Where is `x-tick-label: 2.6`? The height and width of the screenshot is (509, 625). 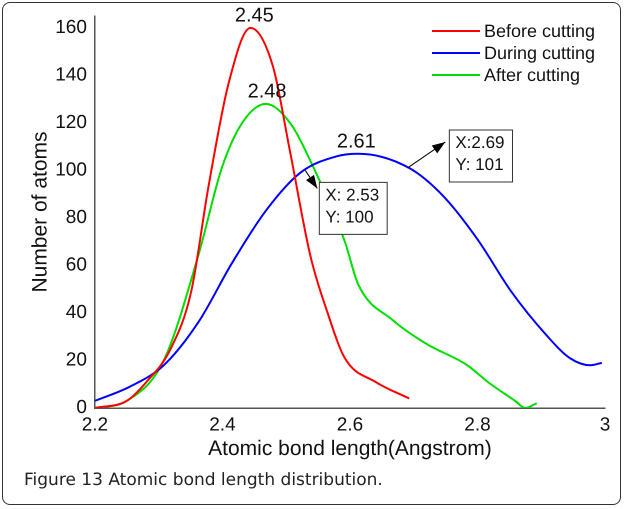 x-tick-label: 2.6 is located at coordinates (350, 425).